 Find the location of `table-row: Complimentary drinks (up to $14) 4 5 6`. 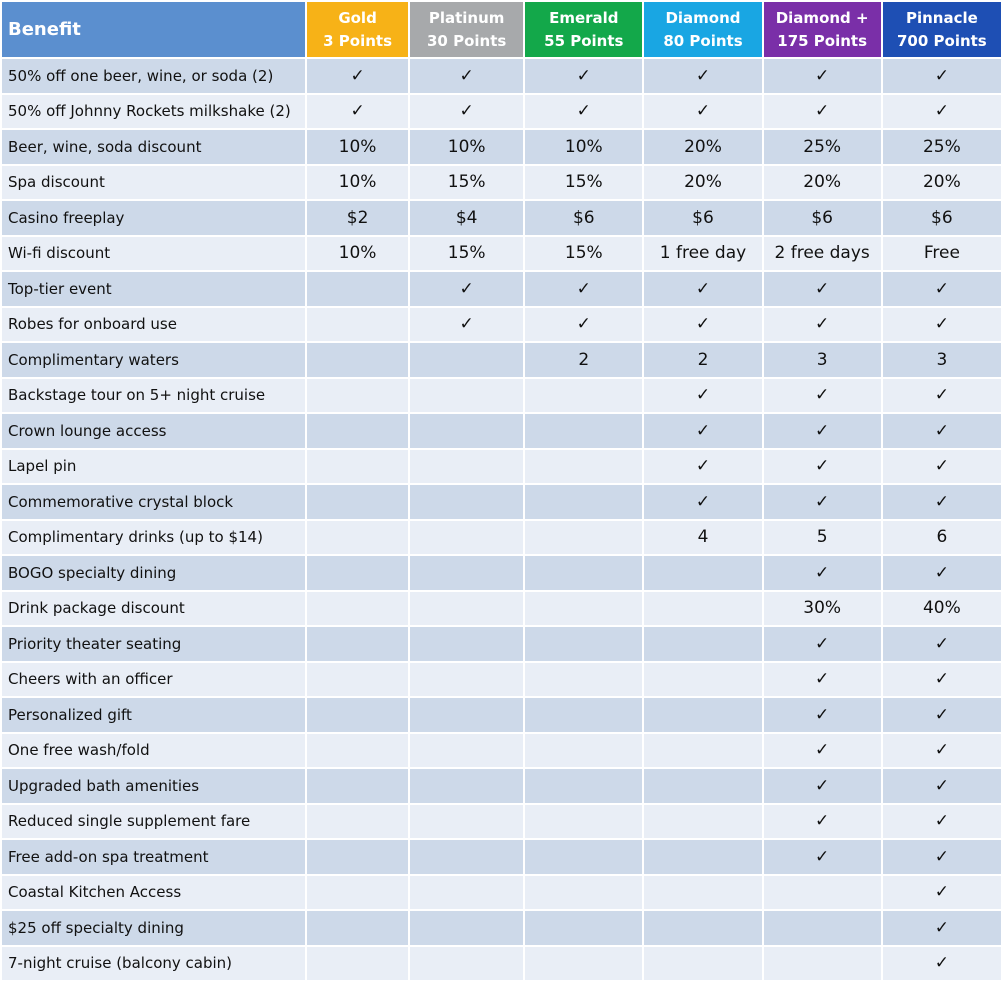

table-row: Complimentary drinks (up to $14) 4 5 6 is located at coordinates (501, 537).